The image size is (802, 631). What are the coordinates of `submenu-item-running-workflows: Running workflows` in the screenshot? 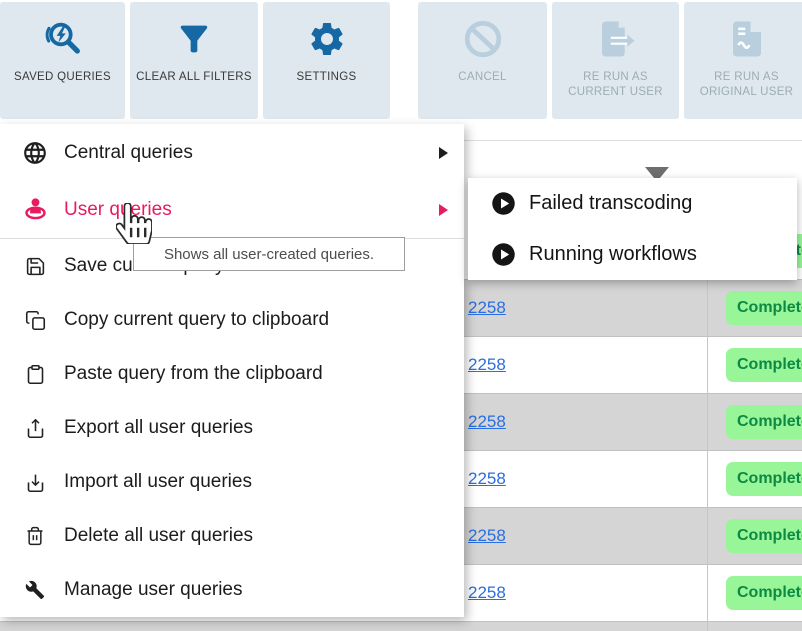 It's located at (632, 254).